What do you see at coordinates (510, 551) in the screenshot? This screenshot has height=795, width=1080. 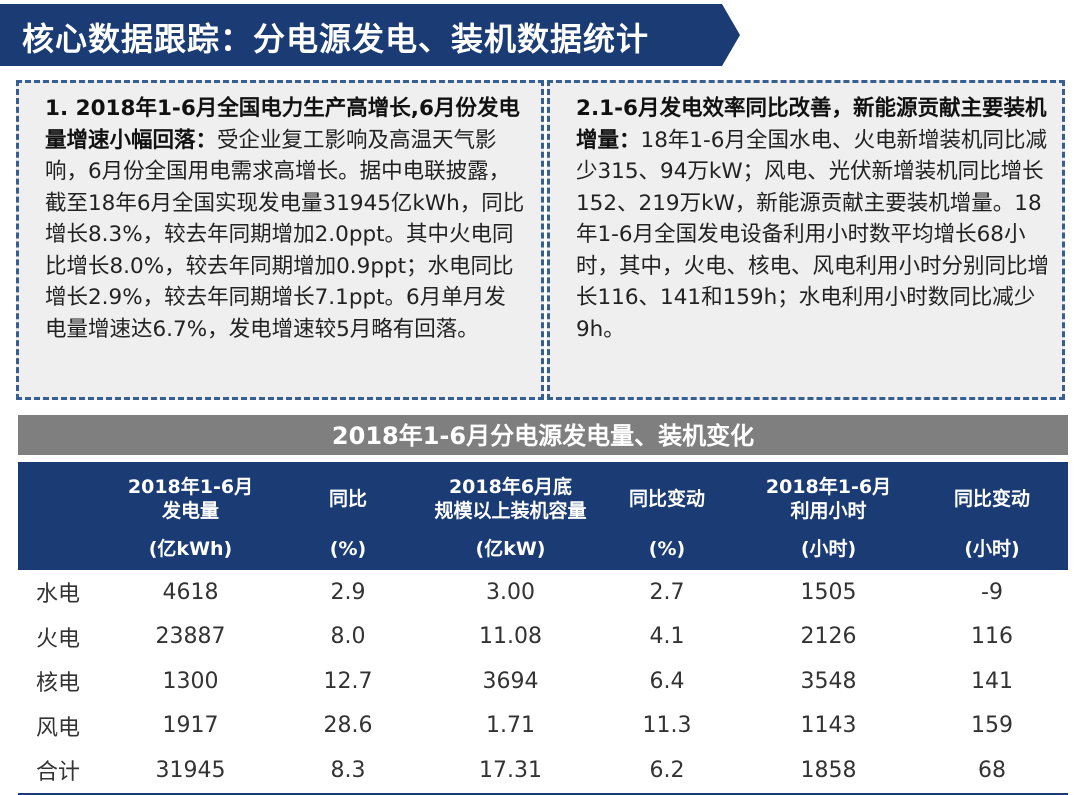 I see `column-unit: (亿kW)` at bounding box center [510, 551].